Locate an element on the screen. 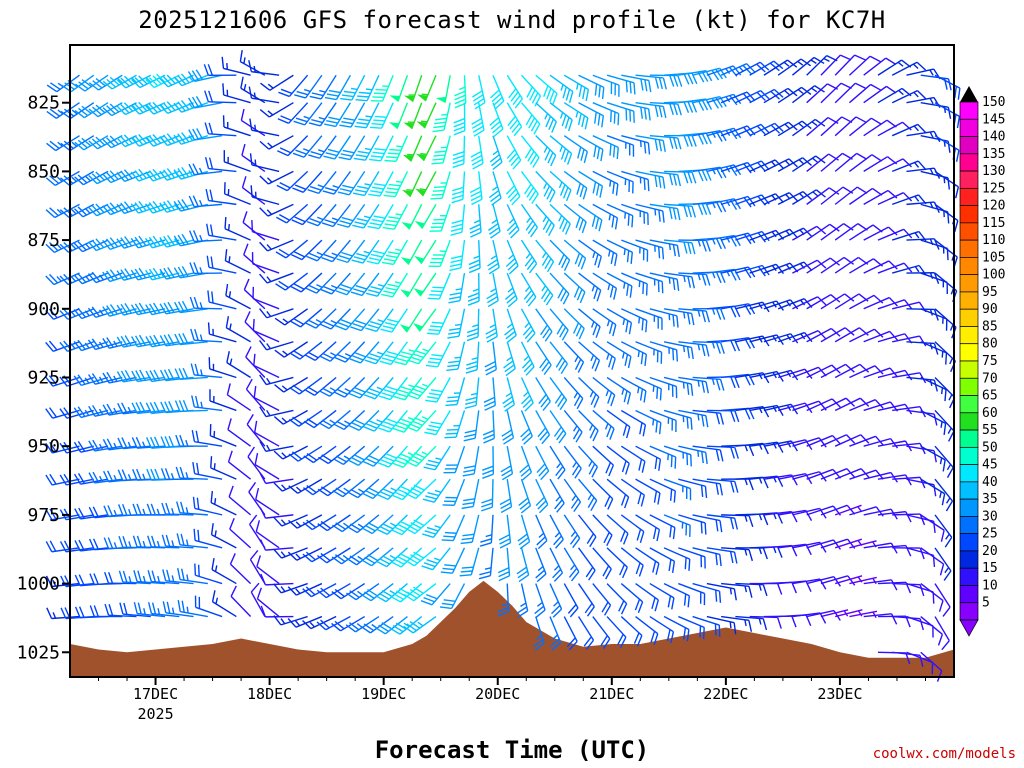 The width and height of the screenshot is (1024, 768). x-tick-label: 23DEC is located at coordinates (839, 694).